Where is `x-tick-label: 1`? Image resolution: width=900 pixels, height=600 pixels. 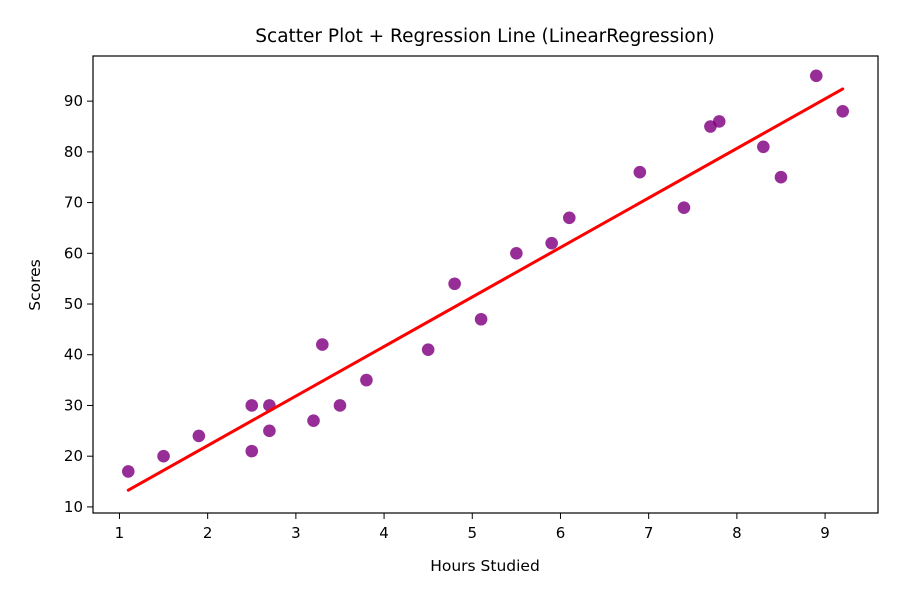
x-tick-label: 1 is located at coordinates (120, 533).